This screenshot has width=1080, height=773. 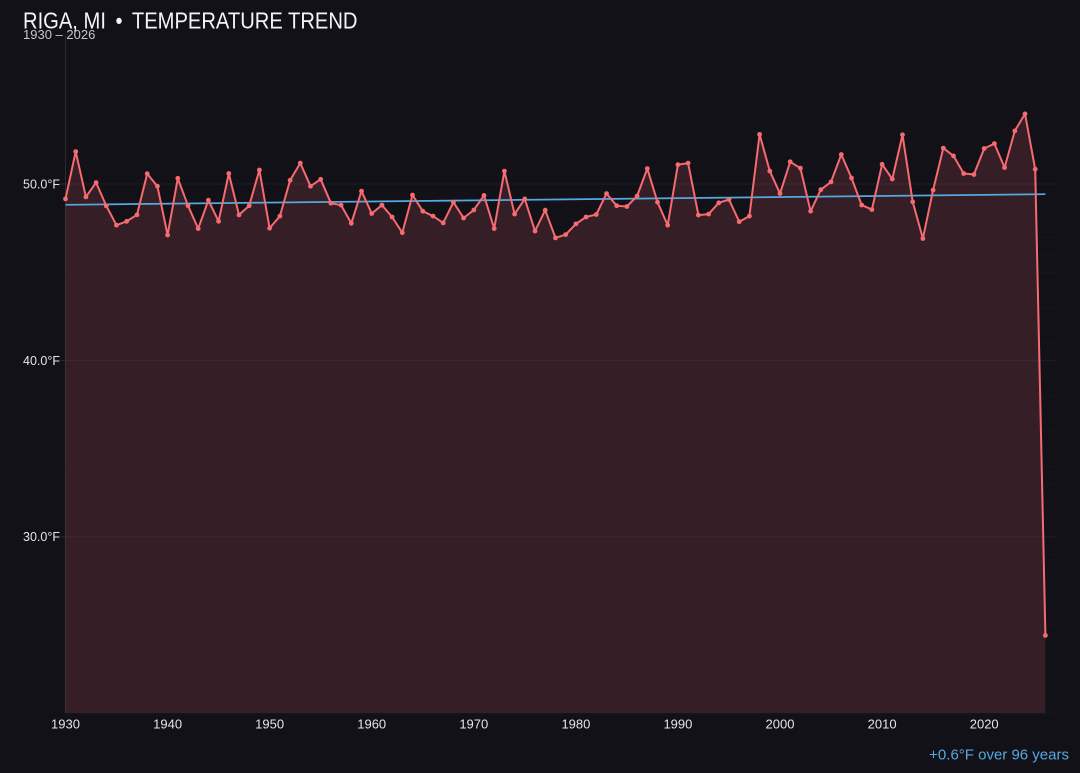 What do you see at coordinates (677, 723) in the screenshot?
I see `svg-text: 1990` at bounding box center [677, 723].